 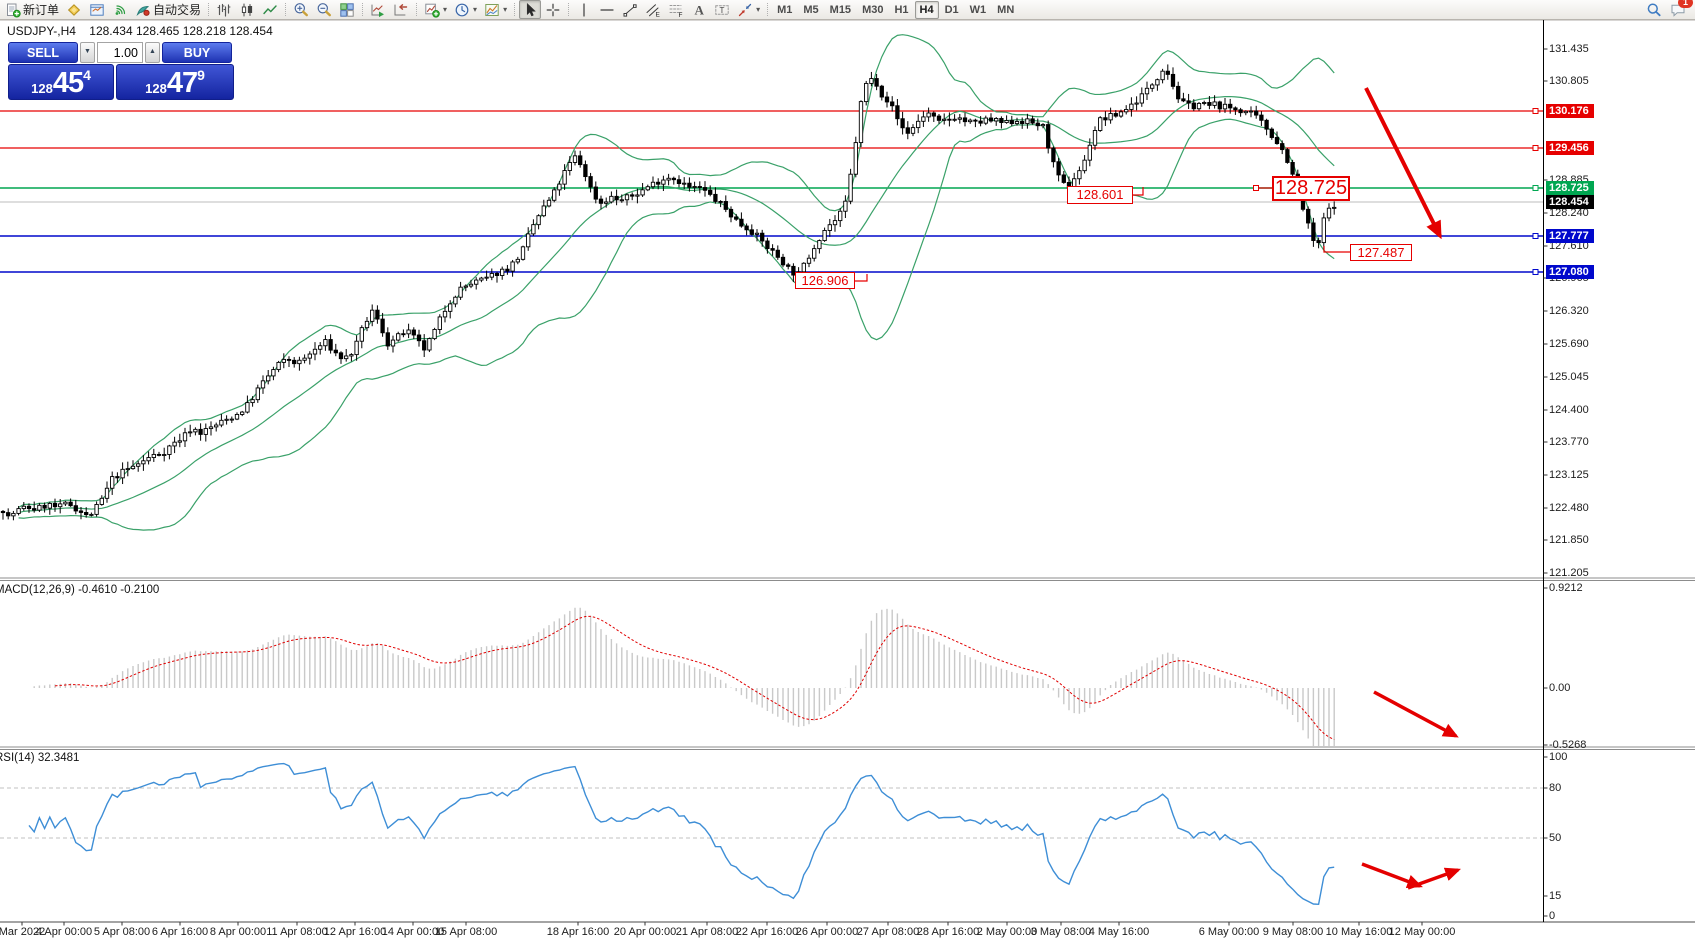 What do you see at coordinates (68, 83) in the screenshot?
I see `sell-price-big: 45` at bounding box center [68, 83].